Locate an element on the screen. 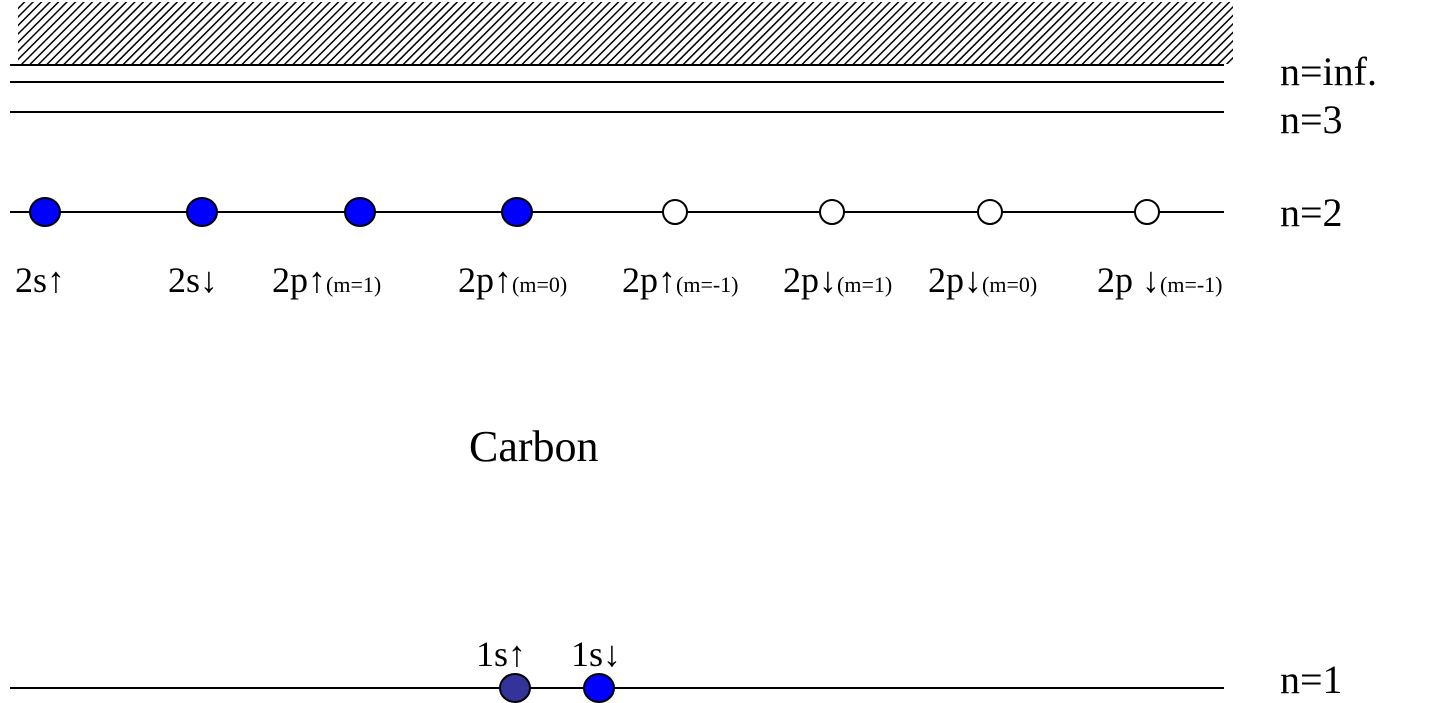  level-label-n3: n=3 is located at coordinates (1311, 119).